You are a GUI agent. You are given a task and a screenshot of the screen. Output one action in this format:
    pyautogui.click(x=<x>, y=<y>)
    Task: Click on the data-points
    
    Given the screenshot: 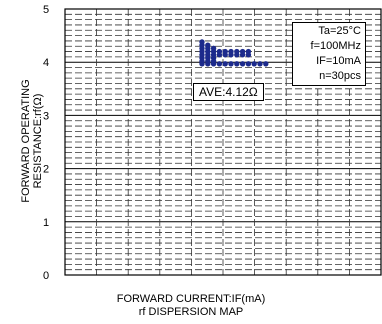 What is the action you would take?
    pyautogui.click(x=234, y=53)
    